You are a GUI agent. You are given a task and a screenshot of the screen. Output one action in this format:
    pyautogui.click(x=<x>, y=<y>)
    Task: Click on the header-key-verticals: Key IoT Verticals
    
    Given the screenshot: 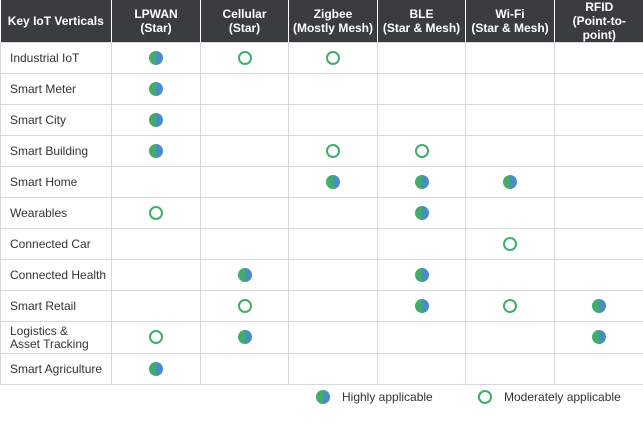 What is the action you would take?
    pyautogui.click(x=56, y=21)
    